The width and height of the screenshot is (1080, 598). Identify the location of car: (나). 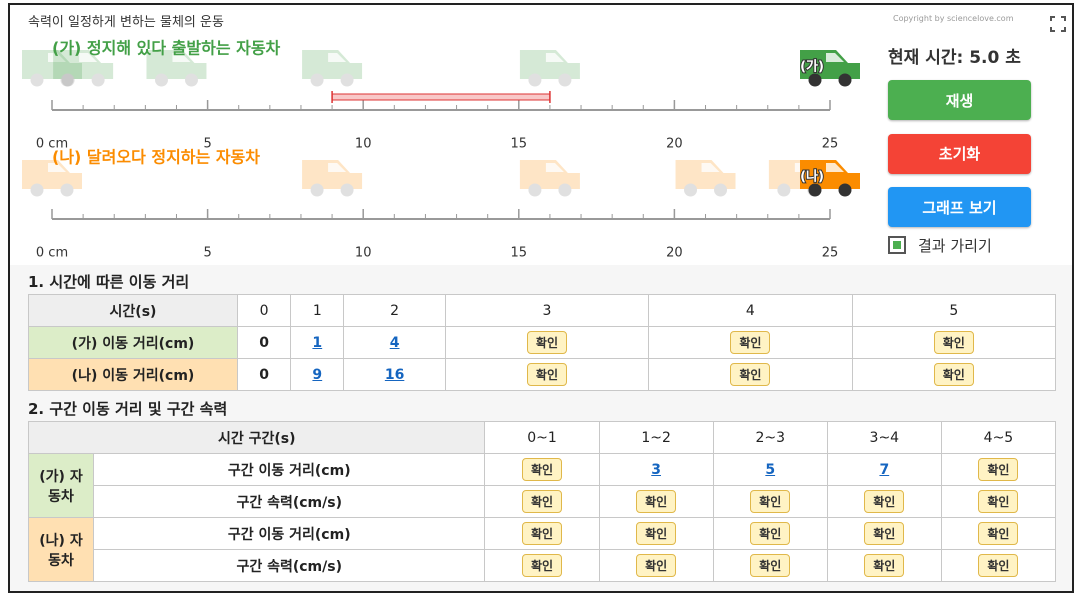
(829, 178).